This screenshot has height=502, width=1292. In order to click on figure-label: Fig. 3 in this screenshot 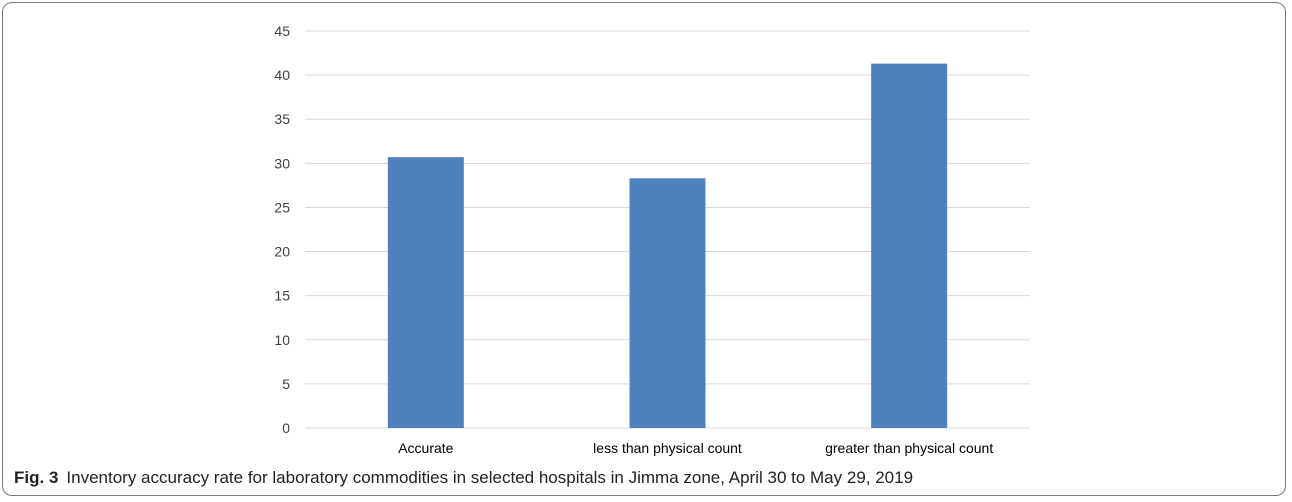, I will do `click(36, 477)`.